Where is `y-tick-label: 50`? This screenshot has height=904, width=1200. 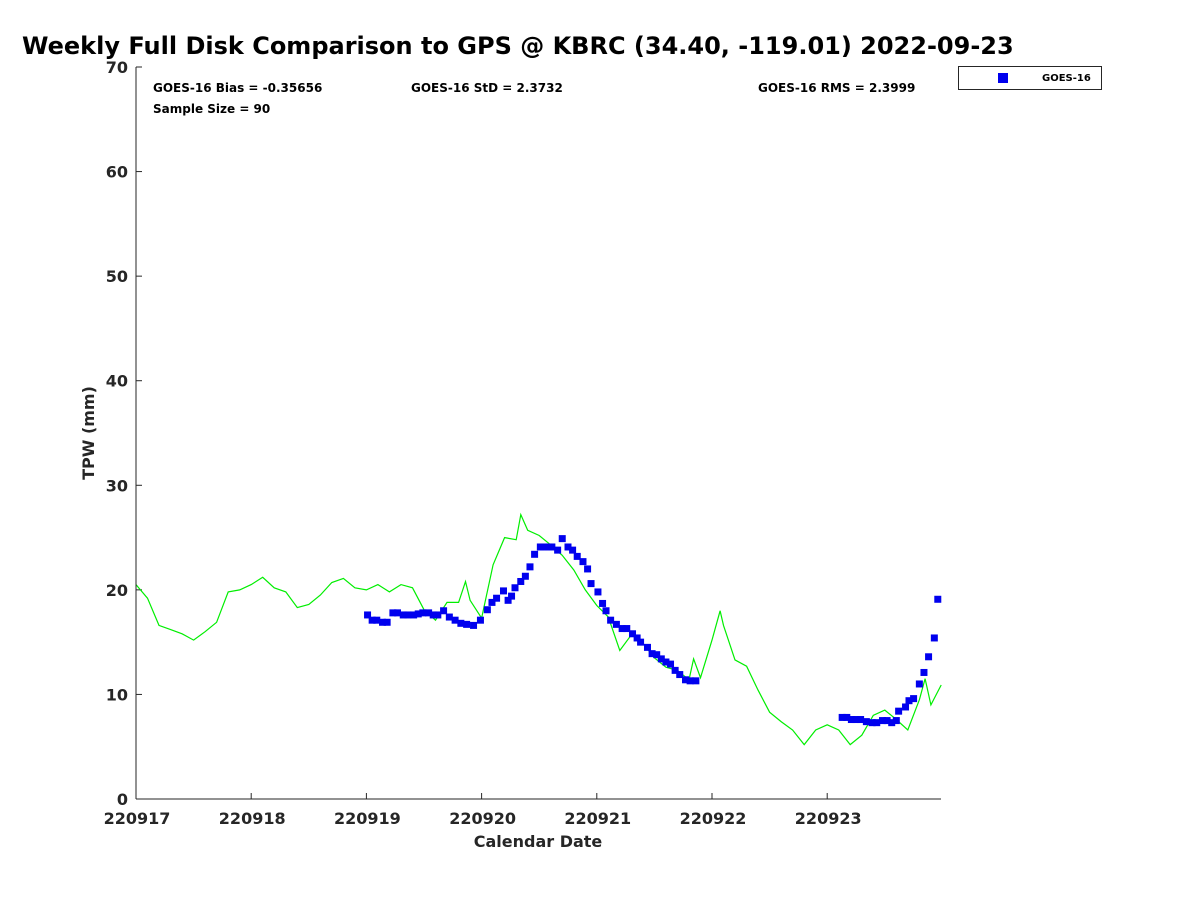
y-tick-label: 50 is located at coordinates (117, 276).